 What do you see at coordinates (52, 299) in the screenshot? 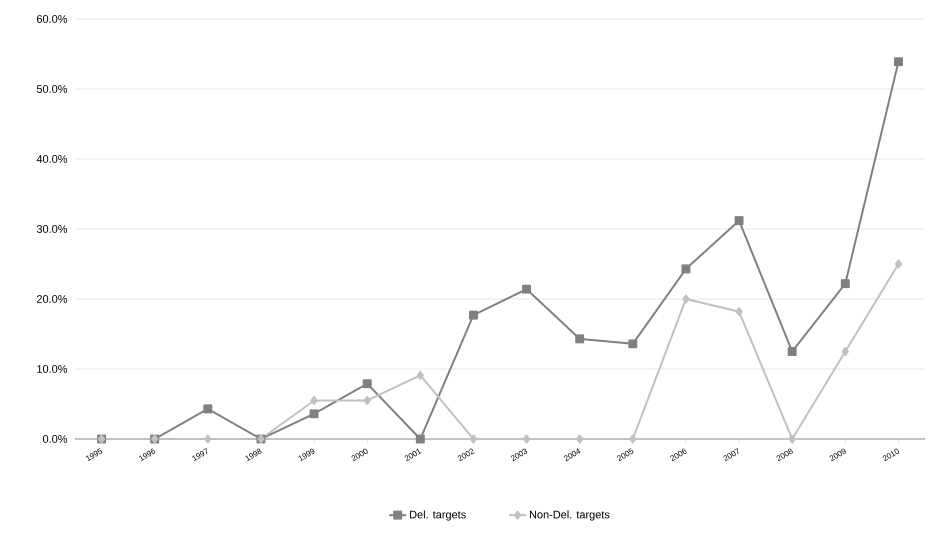
I see `y-tick-label: 20.0%` at bounding box center [52, 299].